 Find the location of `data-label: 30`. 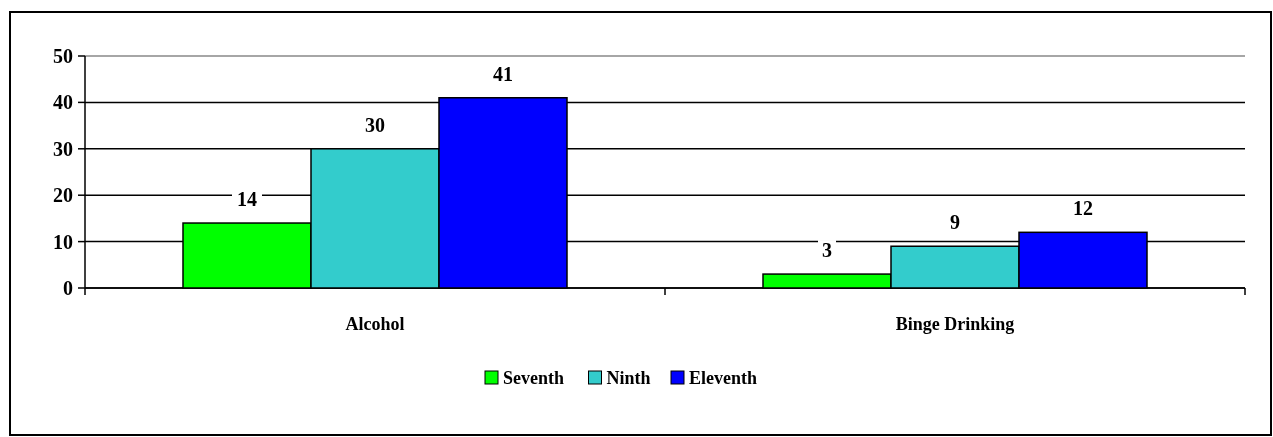

data-label: 30 is located at coordinates (375, 124).